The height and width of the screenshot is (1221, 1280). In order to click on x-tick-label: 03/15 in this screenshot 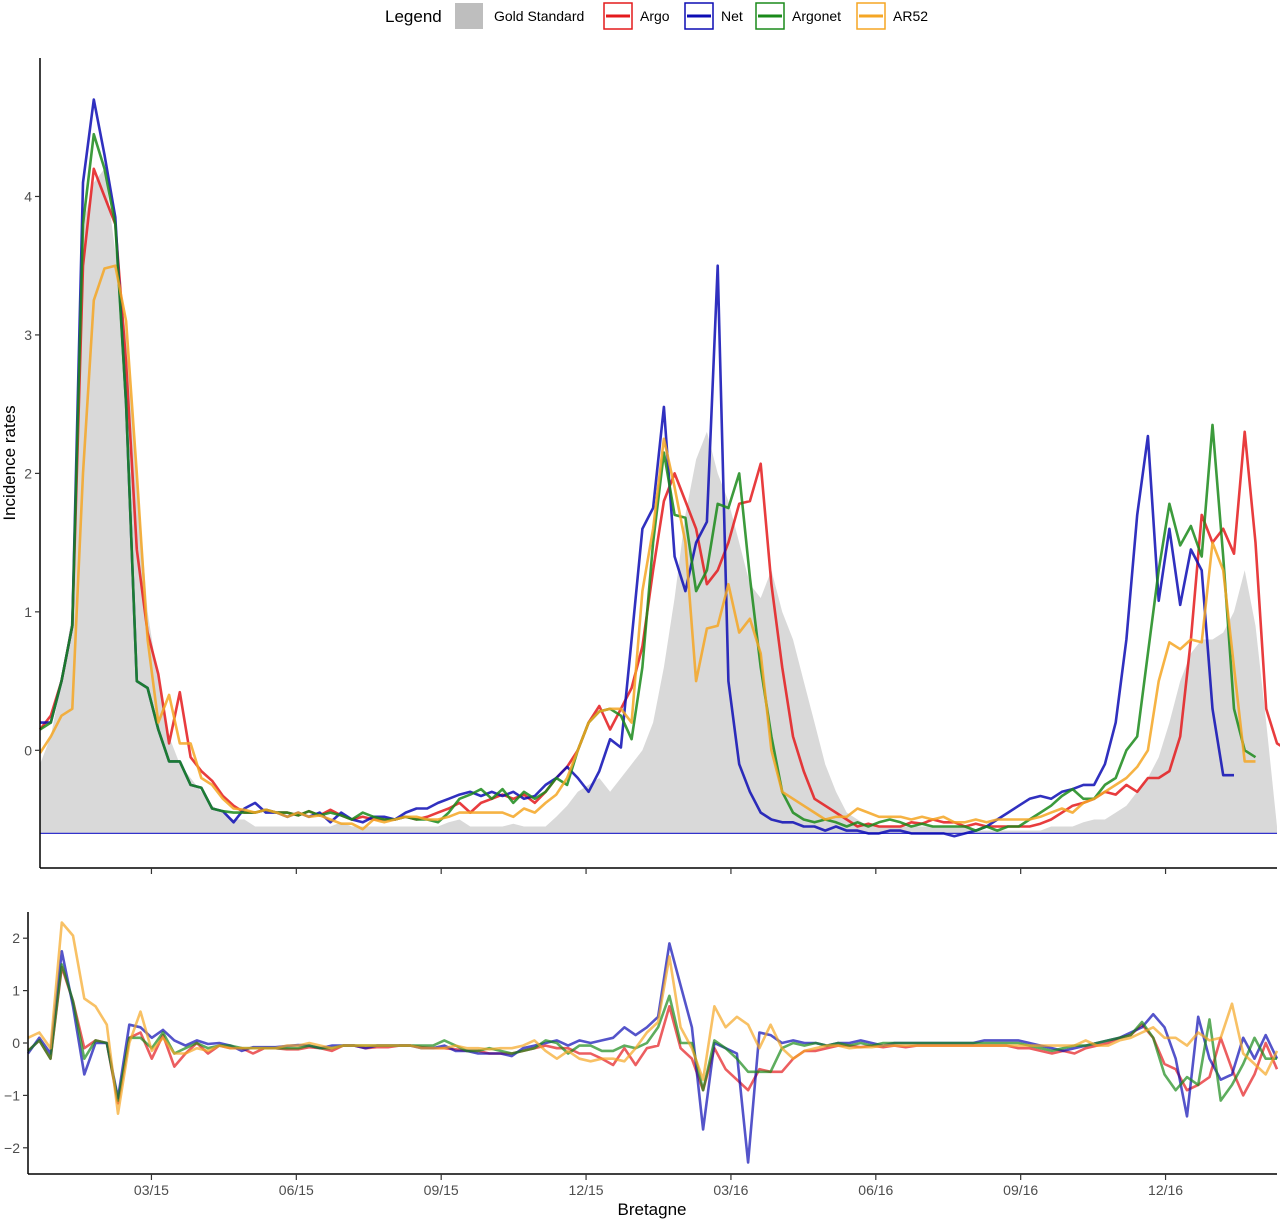, I will do `click(151, 1190)`.